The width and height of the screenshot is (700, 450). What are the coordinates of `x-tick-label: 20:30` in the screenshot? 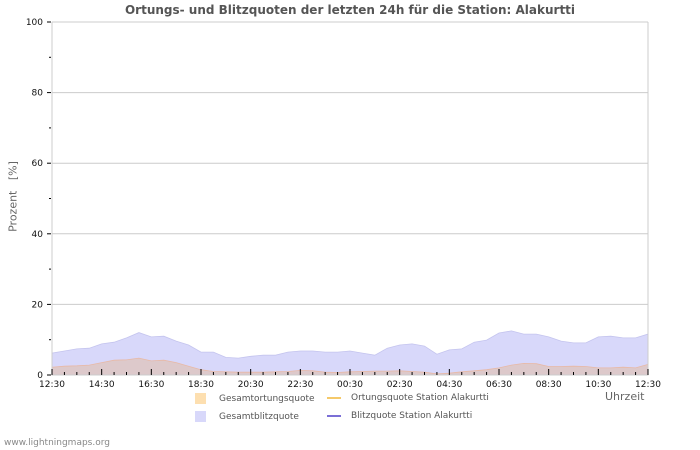 It's located at (251, 385).